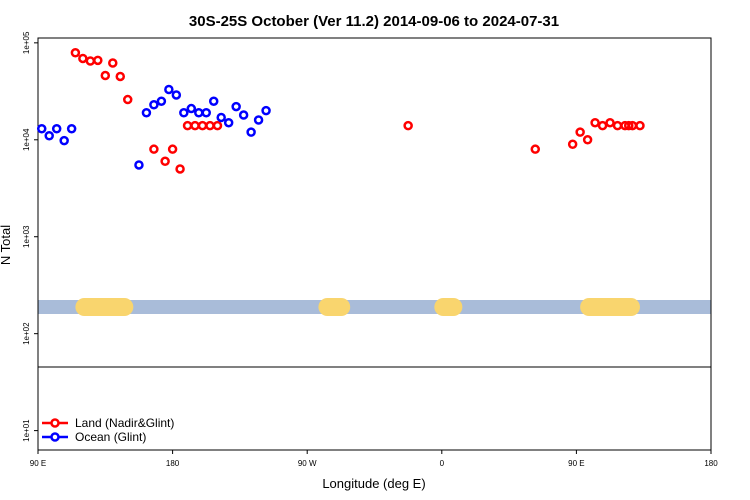 The height and width of the screenshot is (500, 750). I want to click on y-tick-label: 1e+05, so click(26, 42).